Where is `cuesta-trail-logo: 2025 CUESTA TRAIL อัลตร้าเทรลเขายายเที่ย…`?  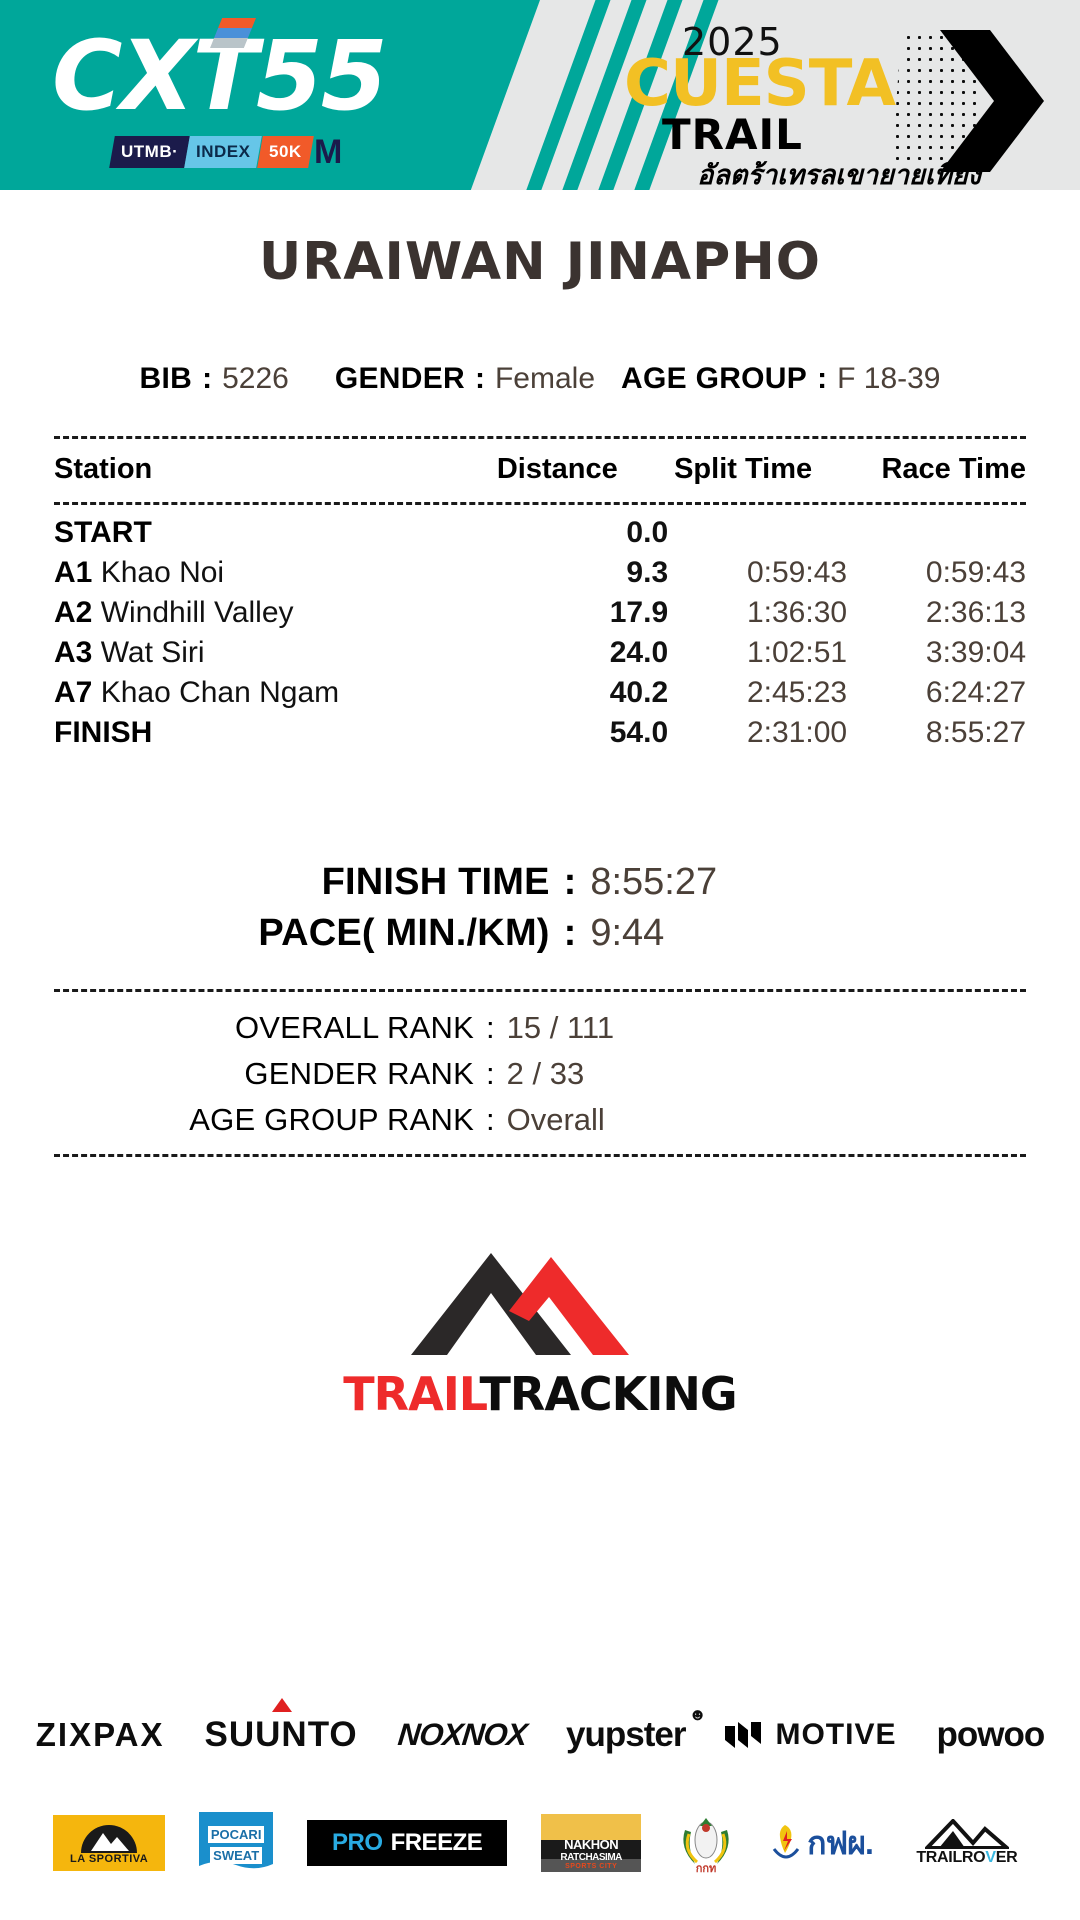
cuesta-trail-logo: 2025 CUESTA TRAIL อัลตร้าเทรลเขายายเที่ย… is located at coordinates (839, 101).